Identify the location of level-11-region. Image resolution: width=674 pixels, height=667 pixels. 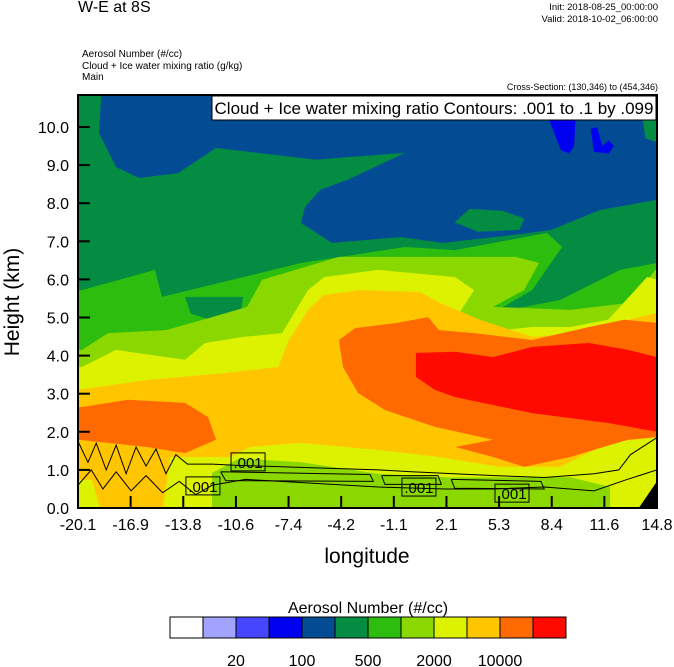
(536, 387).